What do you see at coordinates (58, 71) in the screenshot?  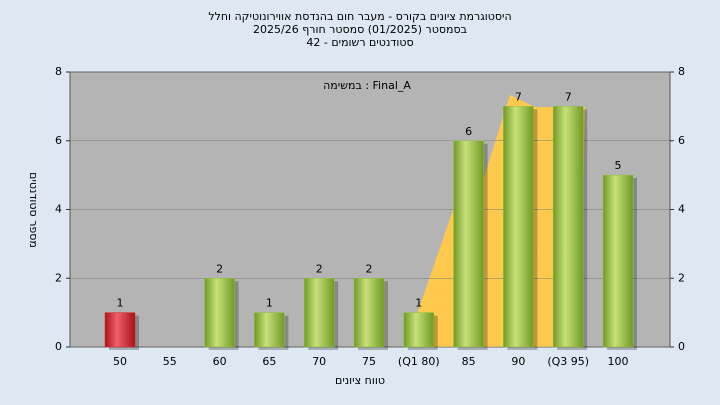 I see `y-tick-label: 8` at bounding box center [58, 71].